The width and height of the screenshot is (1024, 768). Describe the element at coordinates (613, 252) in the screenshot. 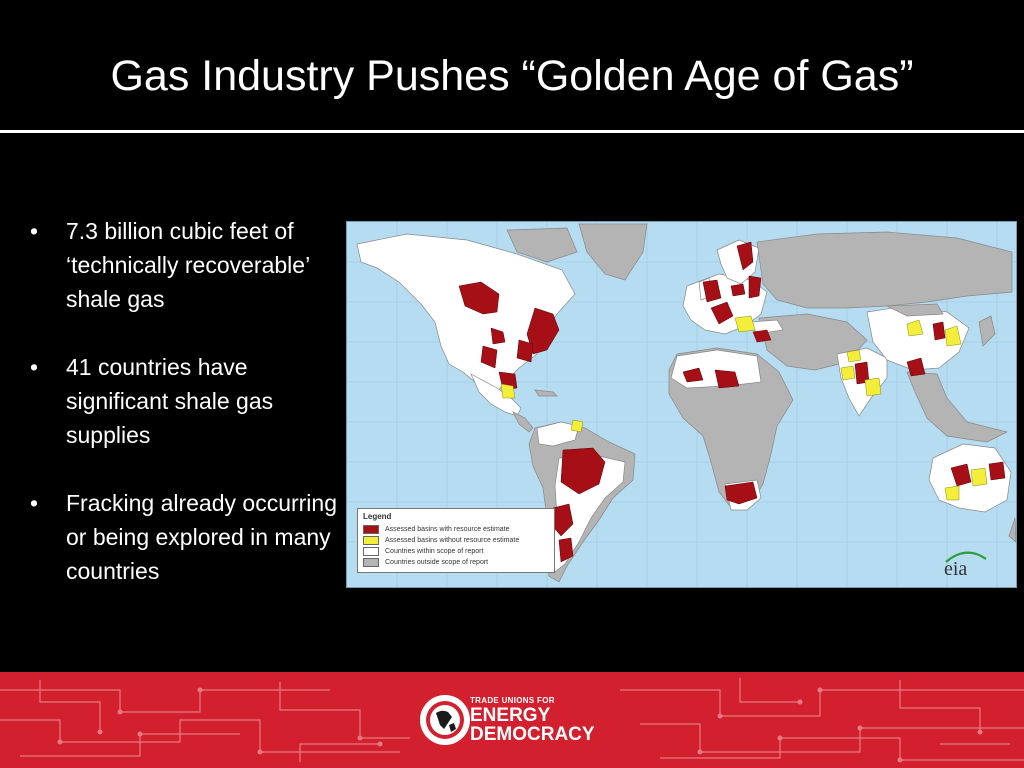

I see `greenland` at that location.